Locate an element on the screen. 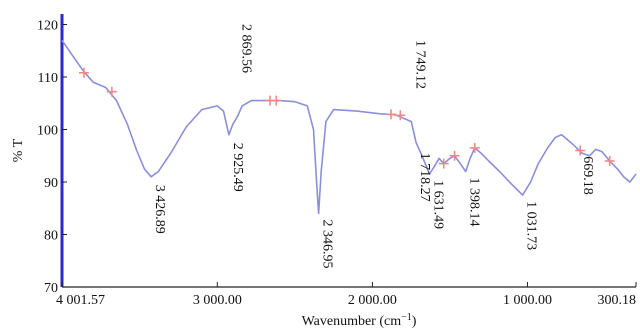  y-tick-label: 70 is located at coordinates (51, 288).